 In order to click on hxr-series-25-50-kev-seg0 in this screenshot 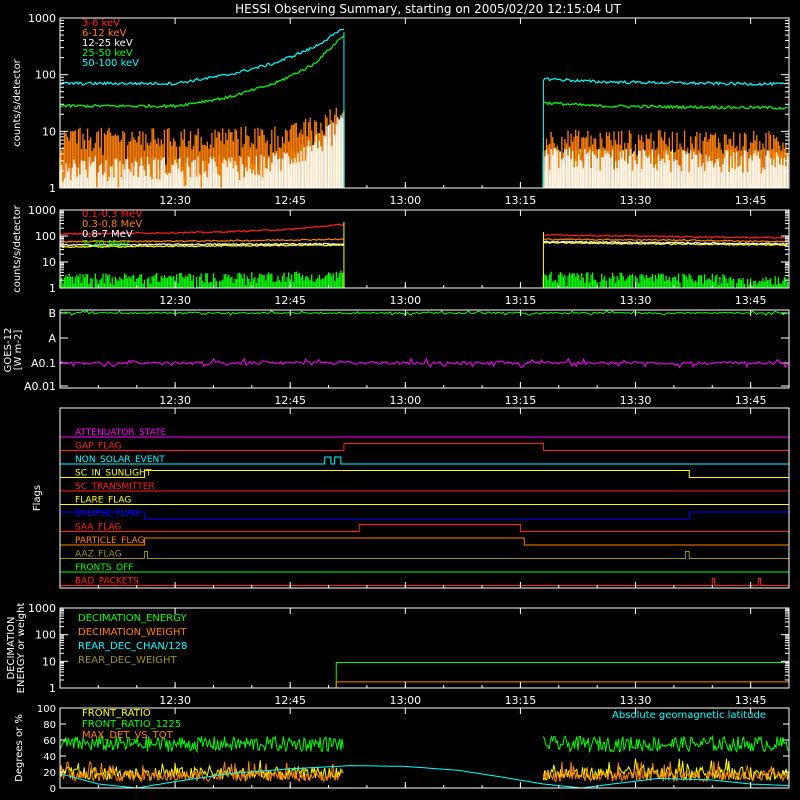, I will do `click(202, 72)`.